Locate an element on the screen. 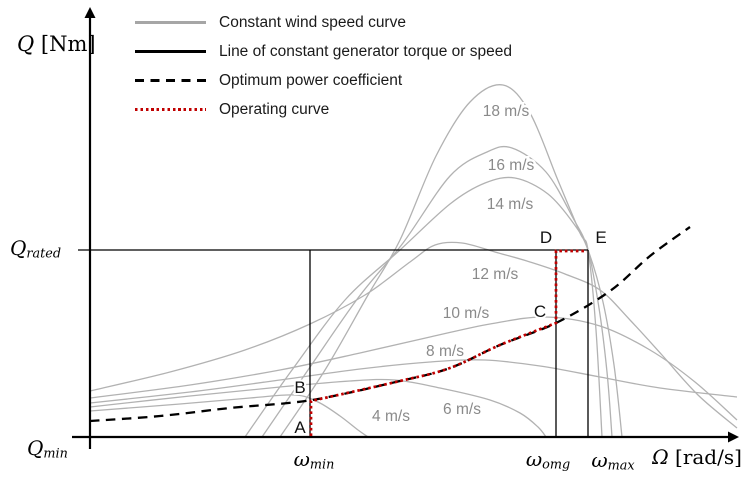 This screenshot has height=484, width=745. operating-point-label-E: E is located at coordinates (600, 237).